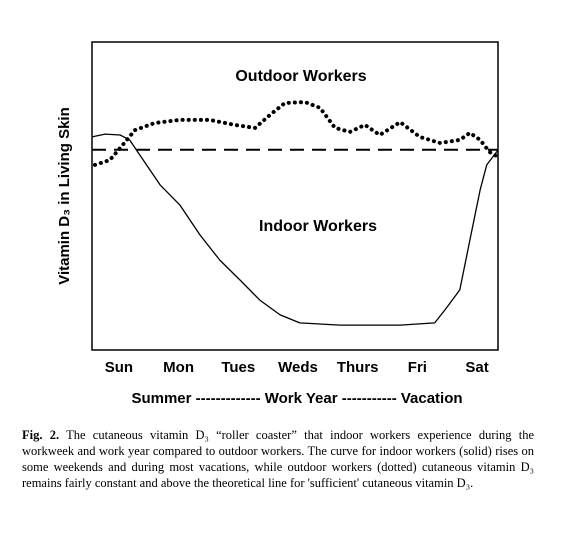 The width and height of the screenshot is (576, 536). Describe the element at coordinates (476, 367) in the screenshot. I see `x-tick-label: Sat` at that location.